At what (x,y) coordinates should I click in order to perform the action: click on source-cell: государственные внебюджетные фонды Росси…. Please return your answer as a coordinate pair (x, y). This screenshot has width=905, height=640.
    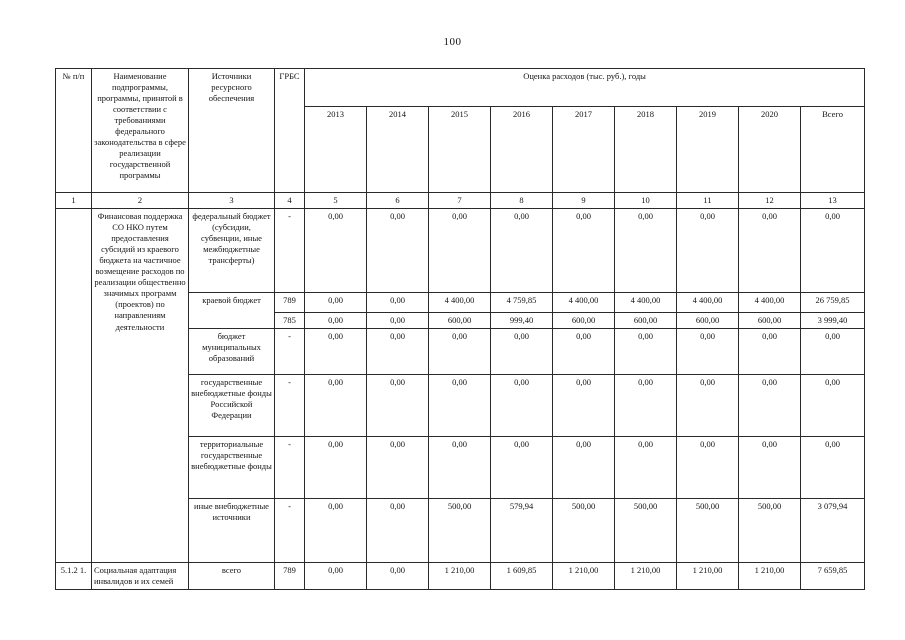
    Looking at the image, I should click on (231, 406).